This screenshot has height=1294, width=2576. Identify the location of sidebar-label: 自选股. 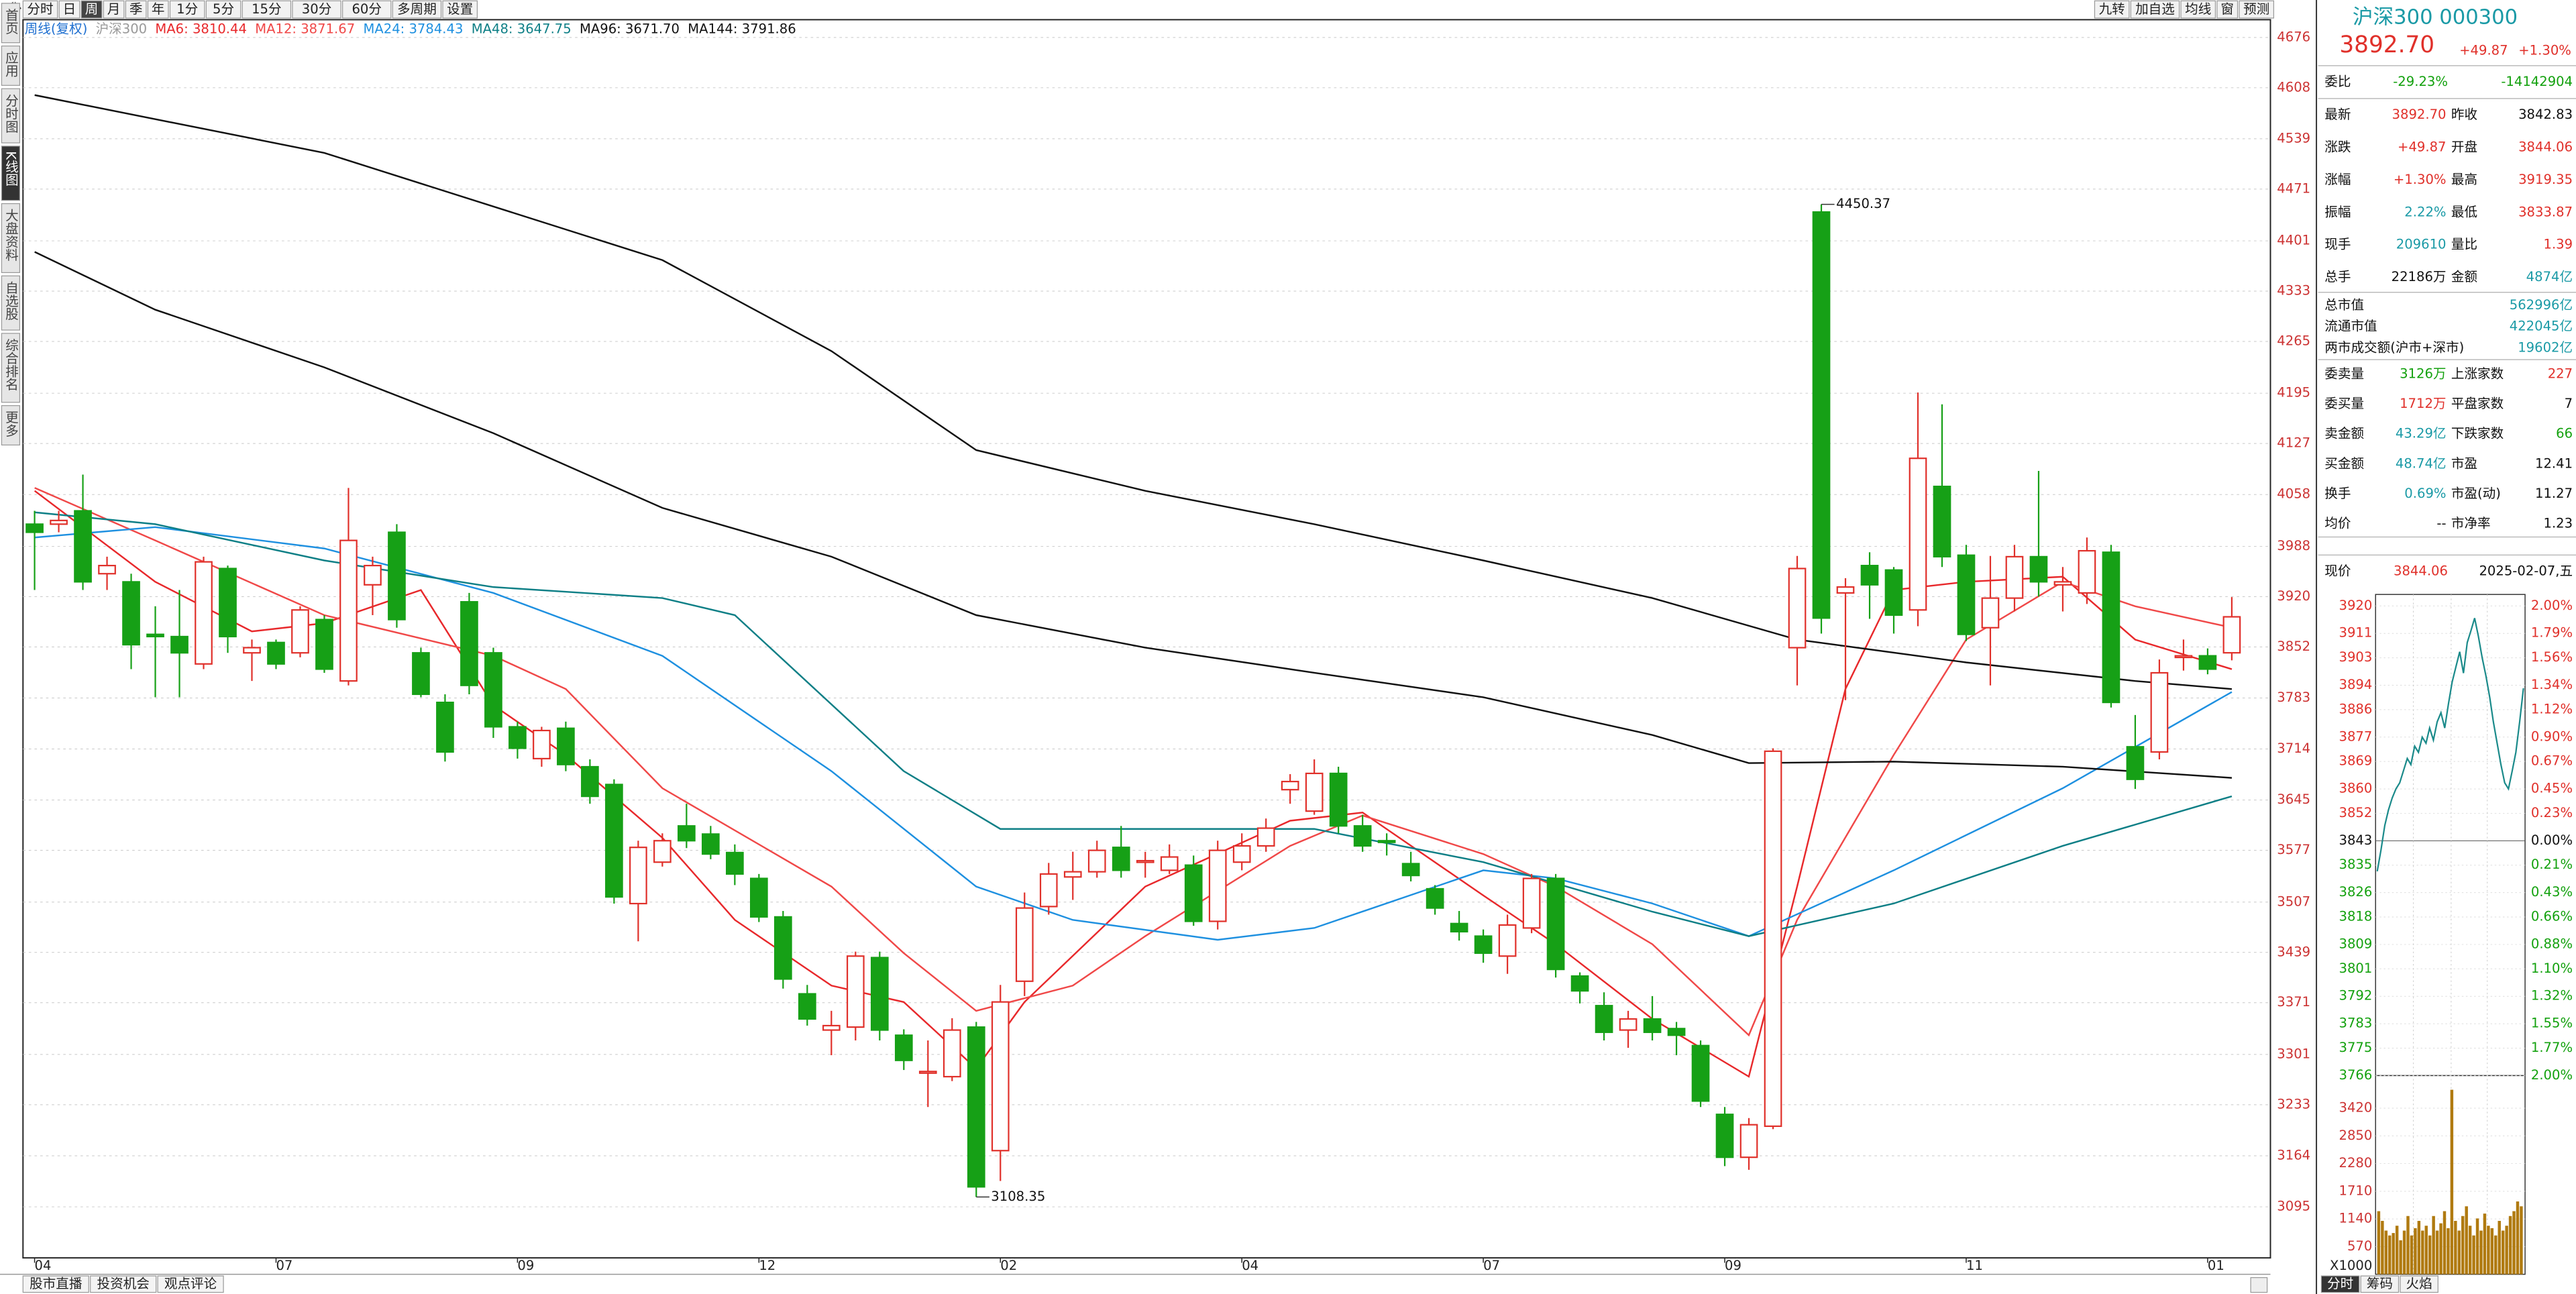
(10, 301).